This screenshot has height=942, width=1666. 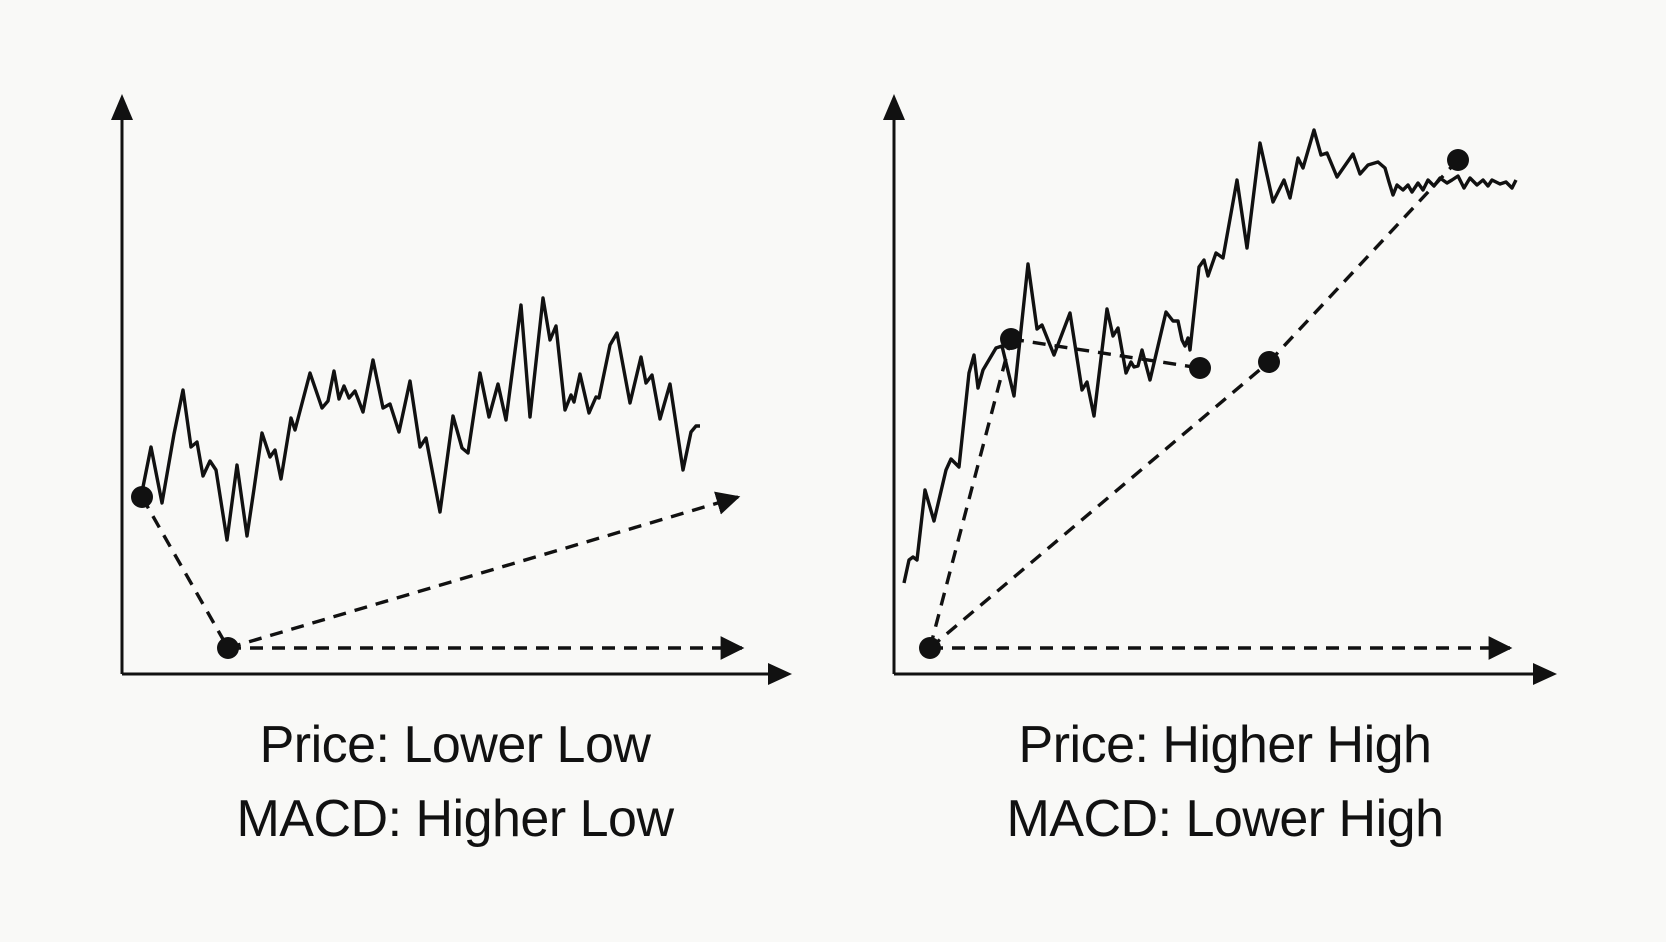 I want to click on right-macd-lower-point, so click(x=1200, y=368).